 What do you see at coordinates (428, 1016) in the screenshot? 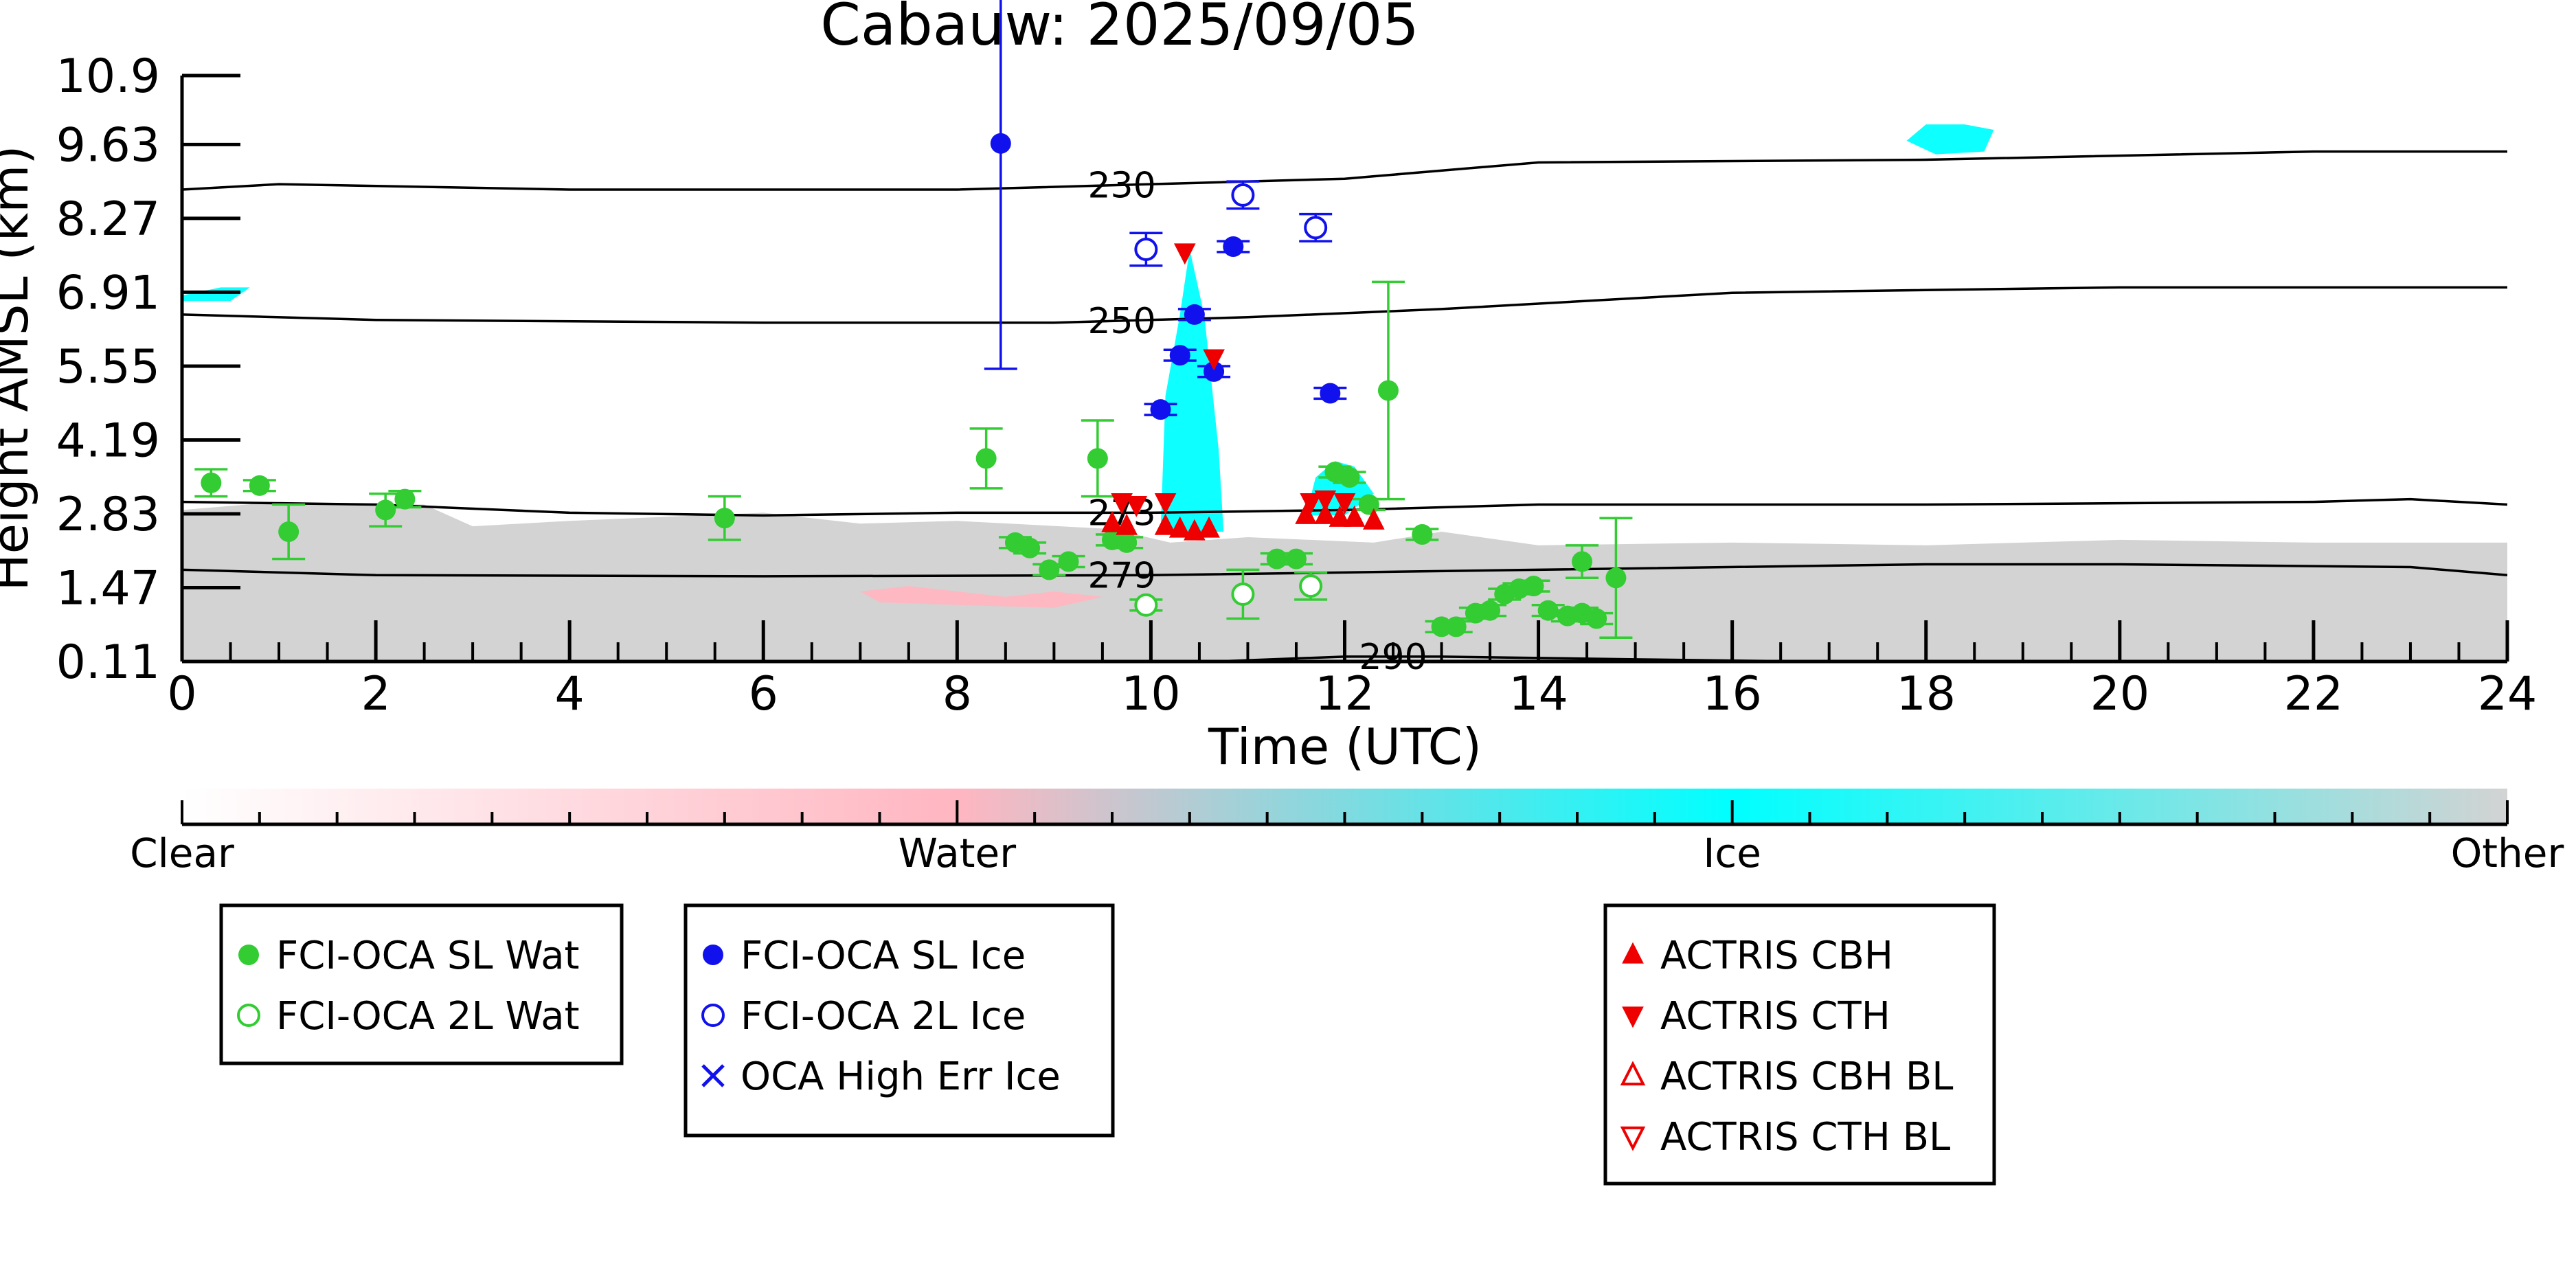
I see `legend-label: FCI-OCA 2L Wat` at bounding box center [428, 1016].